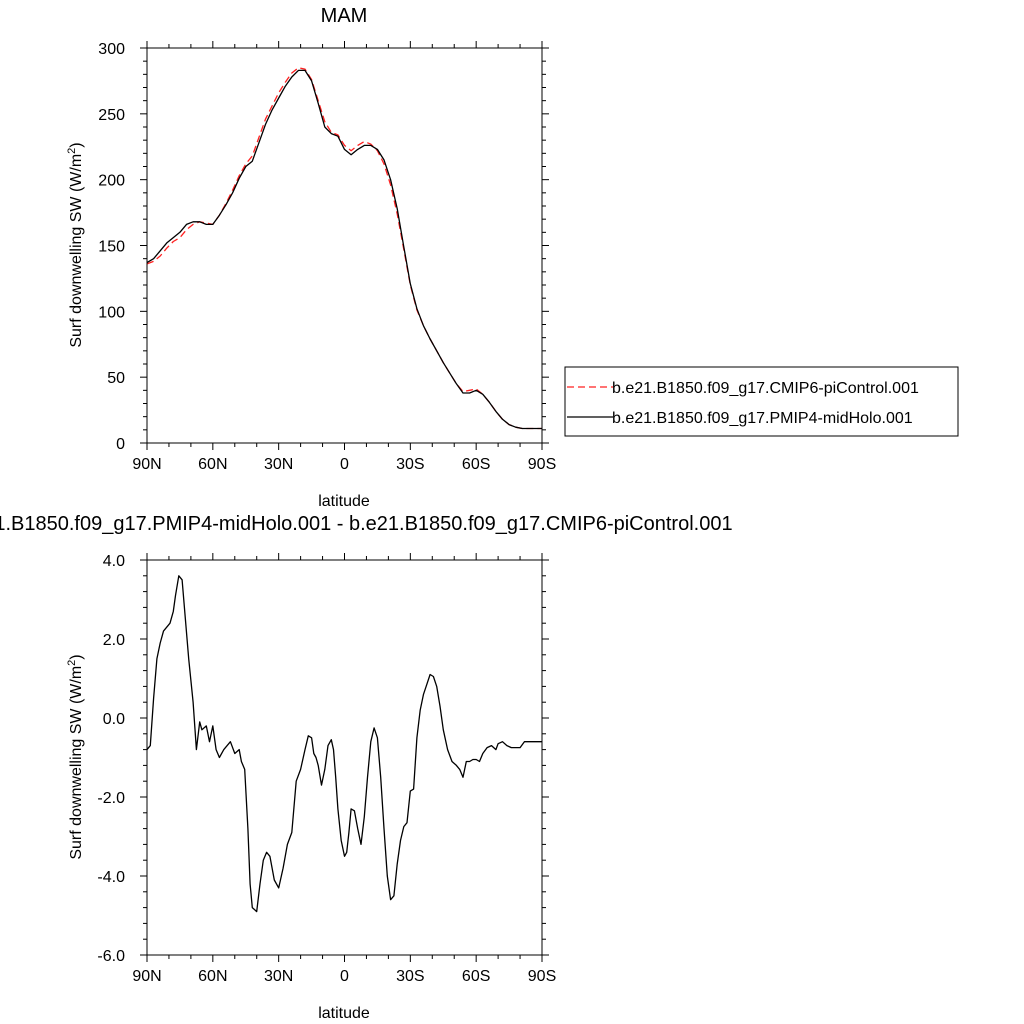 The width and height of the screenshot is (1024, 1024). I want to click on series-line-PMIP4-midHolo, so click(344, 249).